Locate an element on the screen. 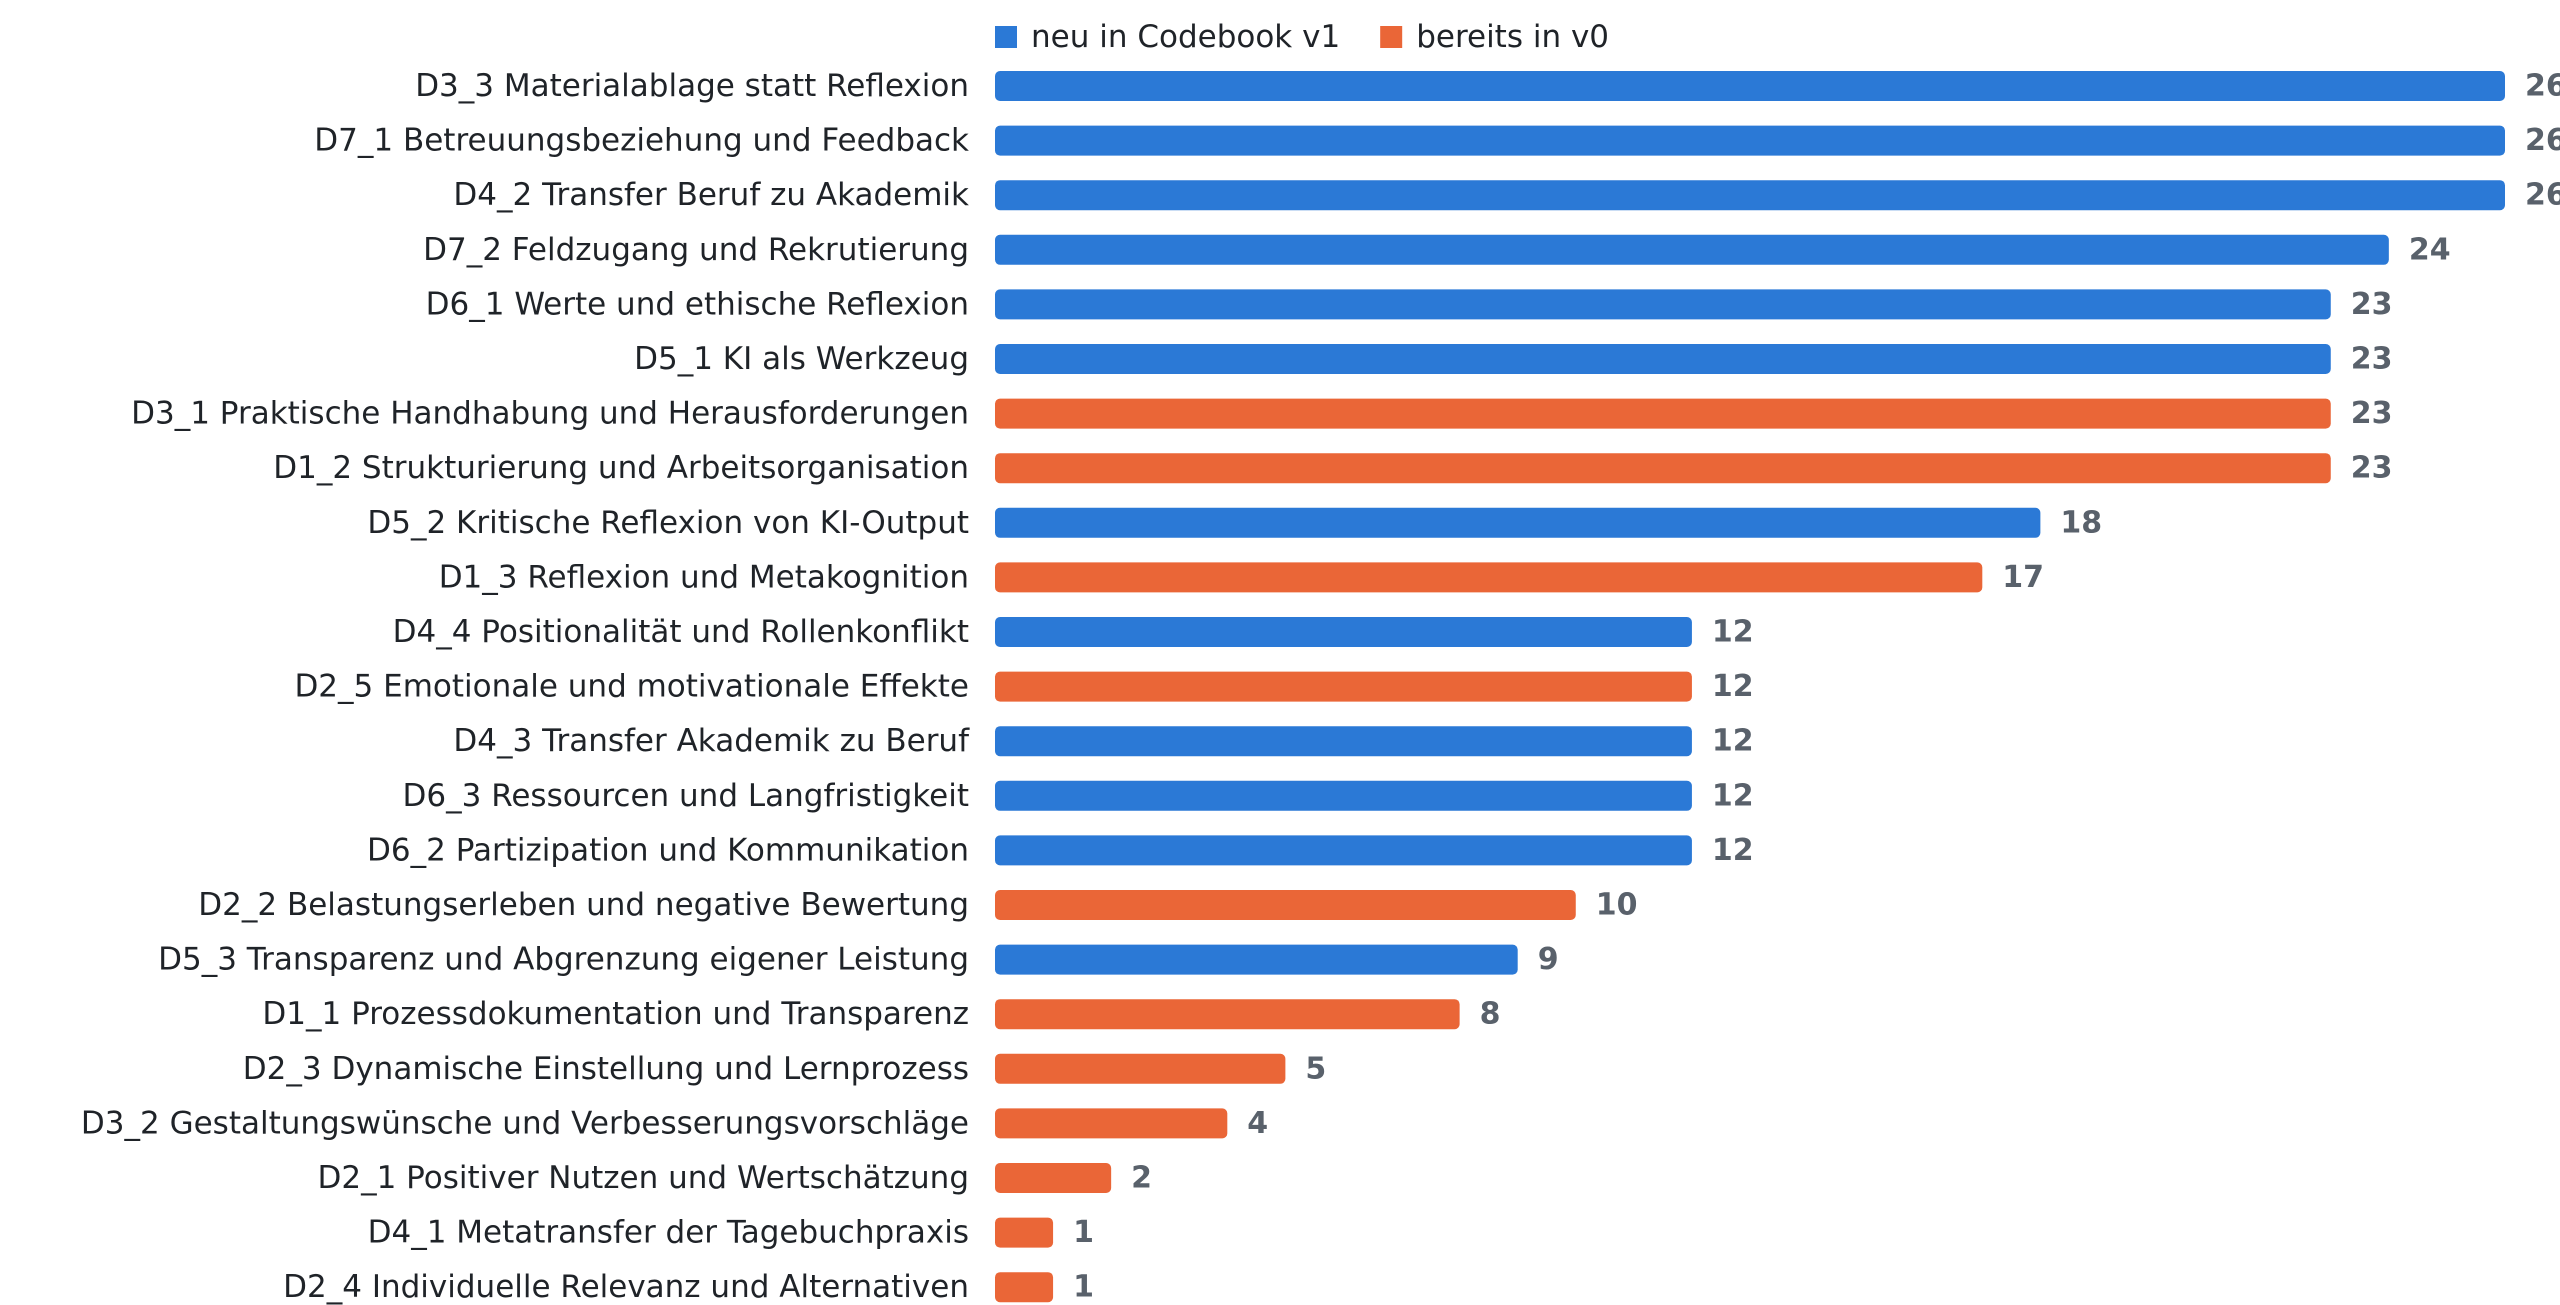 The width and height of the screenshot is (2560, 1305). bar-row: D1_3 Reflexion und Metakognition 17 is located at coordinates (1241, 577).